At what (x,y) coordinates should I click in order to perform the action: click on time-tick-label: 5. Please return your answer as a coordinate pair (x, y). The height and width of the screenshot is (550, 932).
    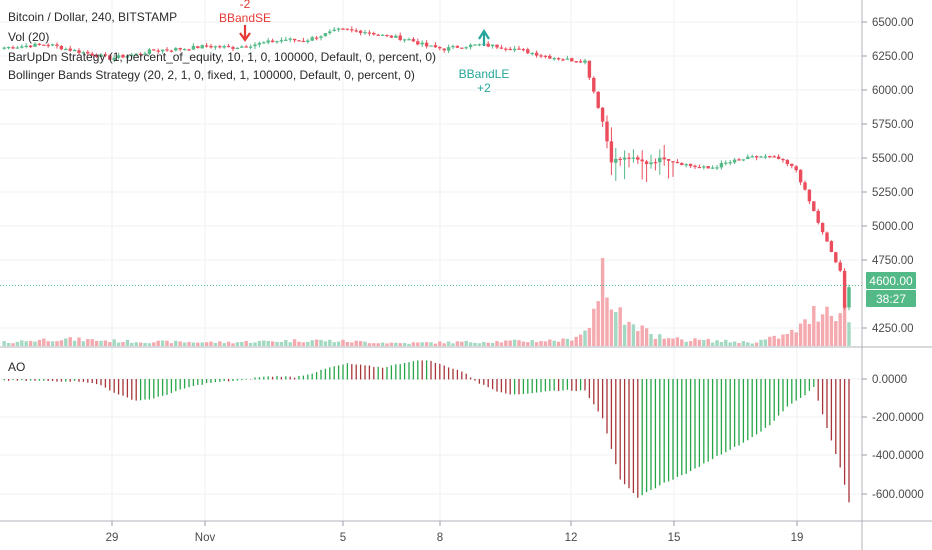
    Looking at the image, I should click on (343, 538).